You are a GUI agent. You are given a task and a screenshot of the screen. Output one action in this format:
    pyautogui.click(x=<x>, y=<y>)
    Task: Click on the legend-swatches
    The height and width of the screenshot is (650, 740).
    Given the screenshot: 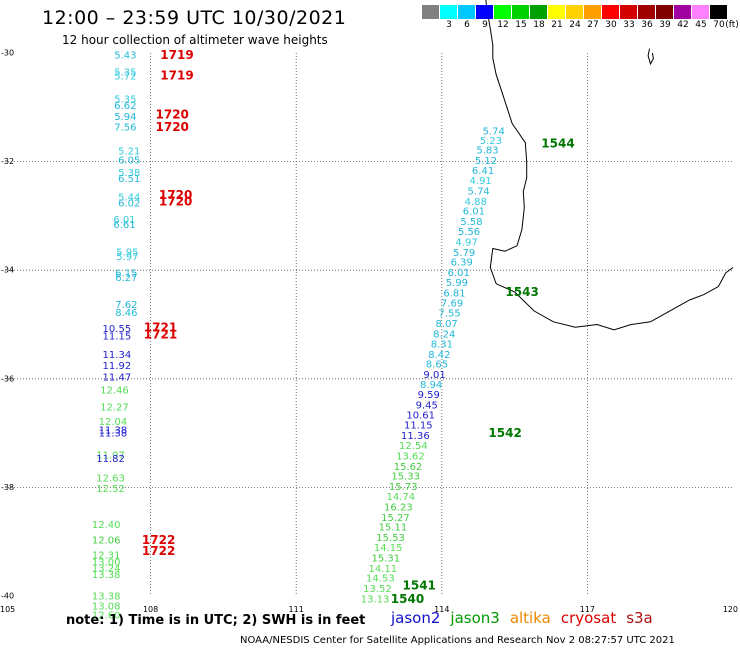 What is the action you would take?
    pyautogui.click(x=575, y=12)
    